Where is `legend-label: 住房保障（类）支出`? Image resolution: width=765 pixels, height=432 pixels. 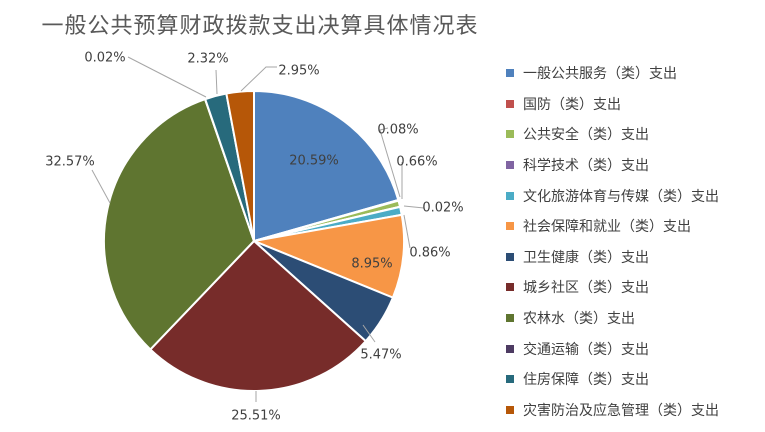
legend-label: 住房保障（类）支出 is located at coordinates (586, 380).